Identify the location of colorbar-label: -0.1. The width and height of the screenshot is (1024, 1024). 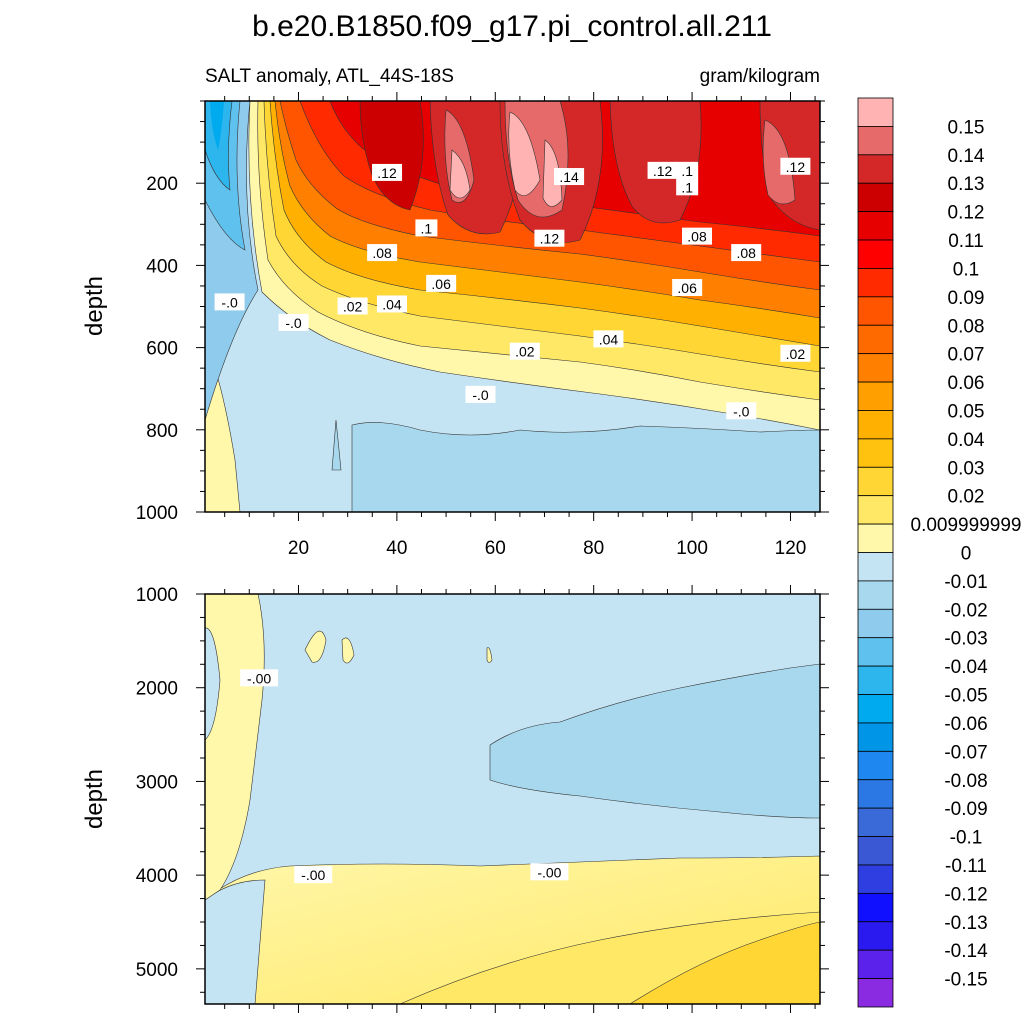
(966, 838).